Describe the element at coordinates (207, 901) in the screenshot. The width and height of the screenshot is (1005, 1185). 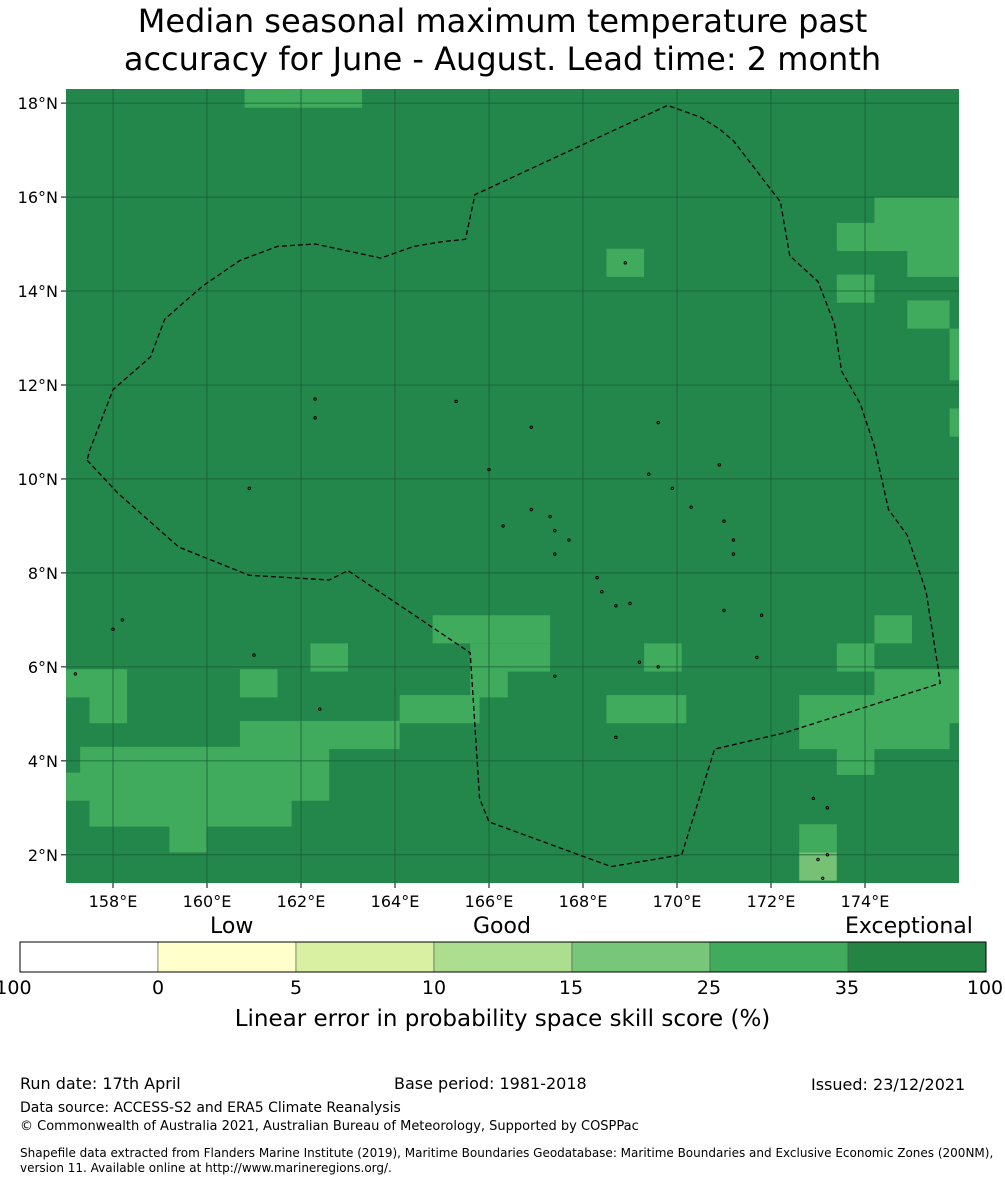
I see `x-tick-label: 160°E` at that location.